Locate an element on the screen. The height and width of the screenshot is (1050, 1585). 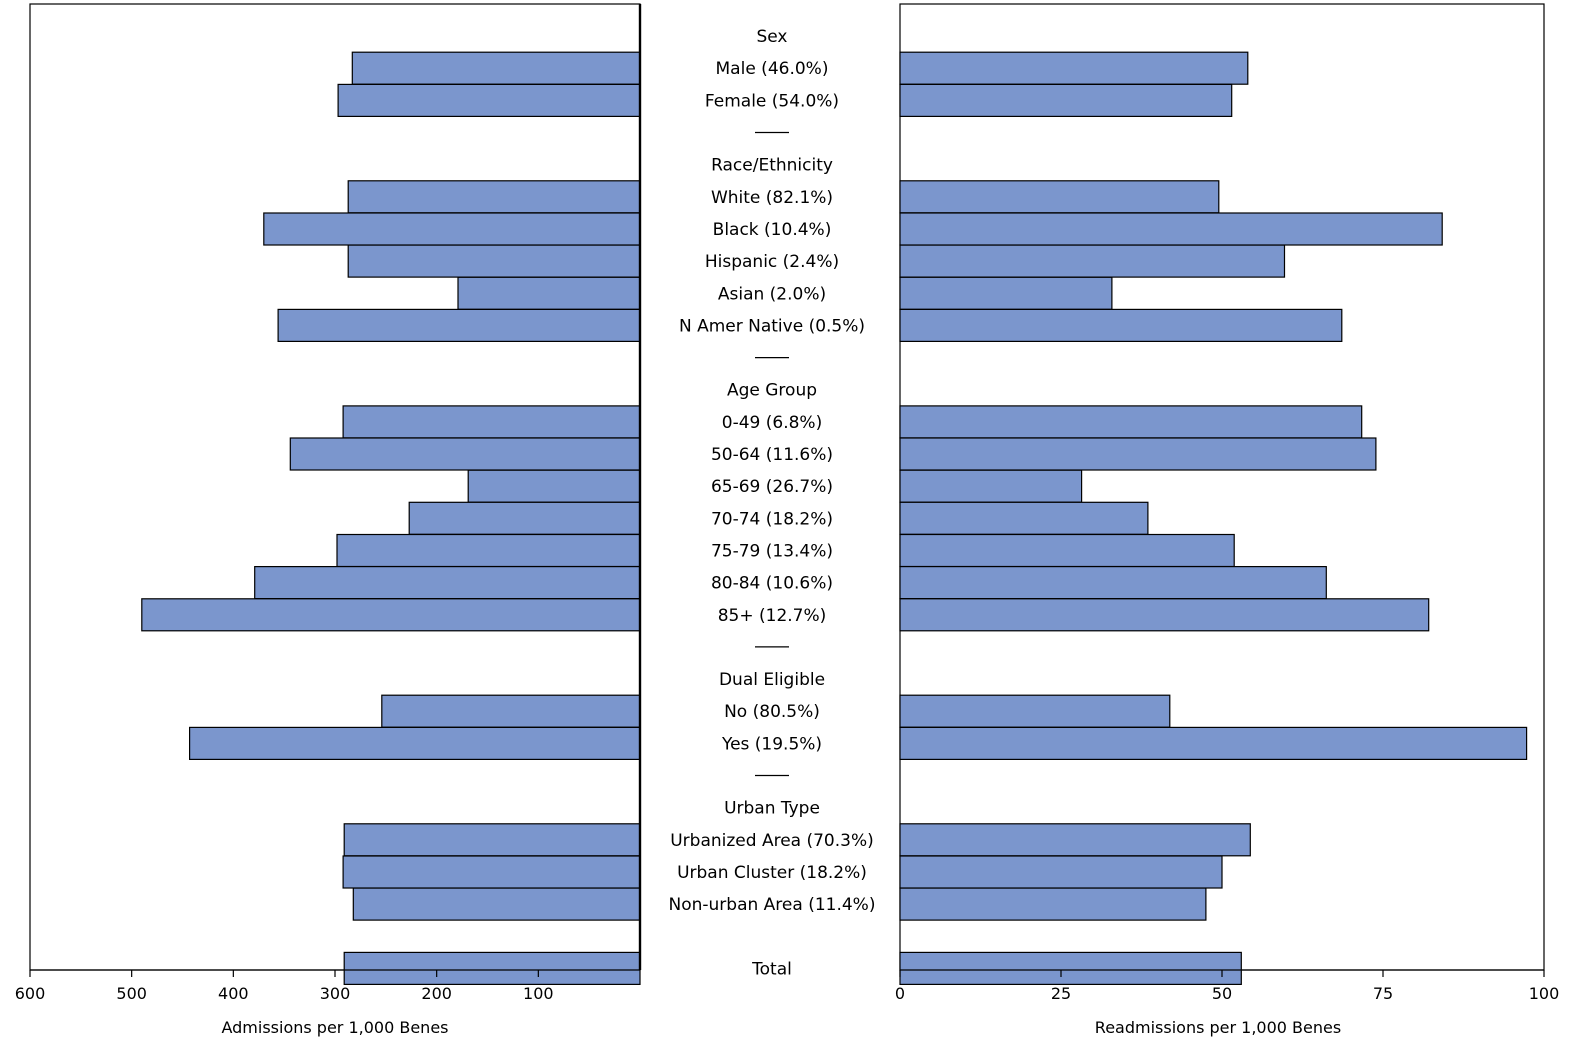
left-tick-label: 100 is located at coordinates (538, 993).